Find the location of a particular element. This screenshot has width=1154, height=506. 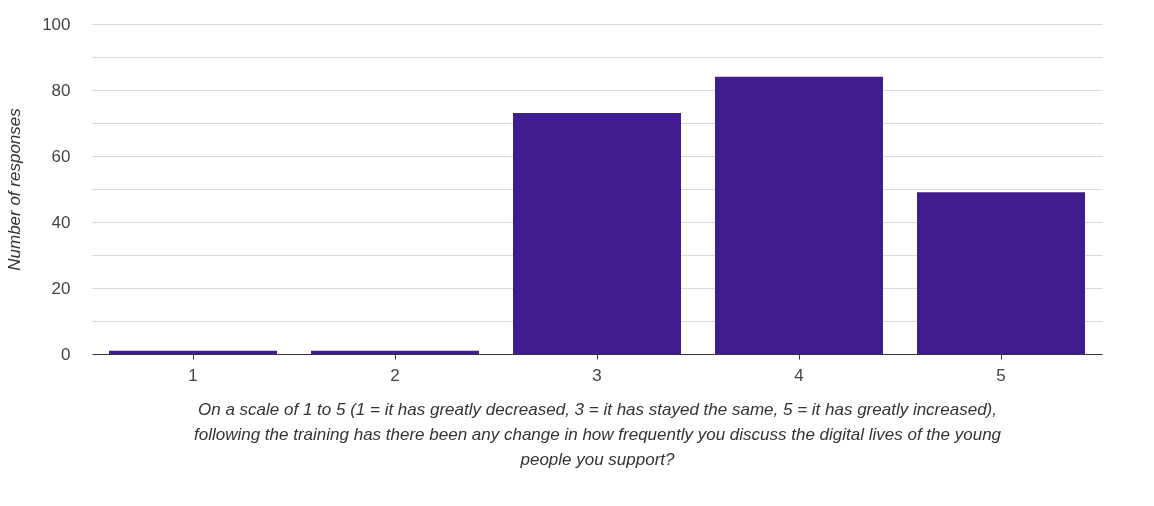

x-tick-label: 4 is located at coordinates (799, 375).